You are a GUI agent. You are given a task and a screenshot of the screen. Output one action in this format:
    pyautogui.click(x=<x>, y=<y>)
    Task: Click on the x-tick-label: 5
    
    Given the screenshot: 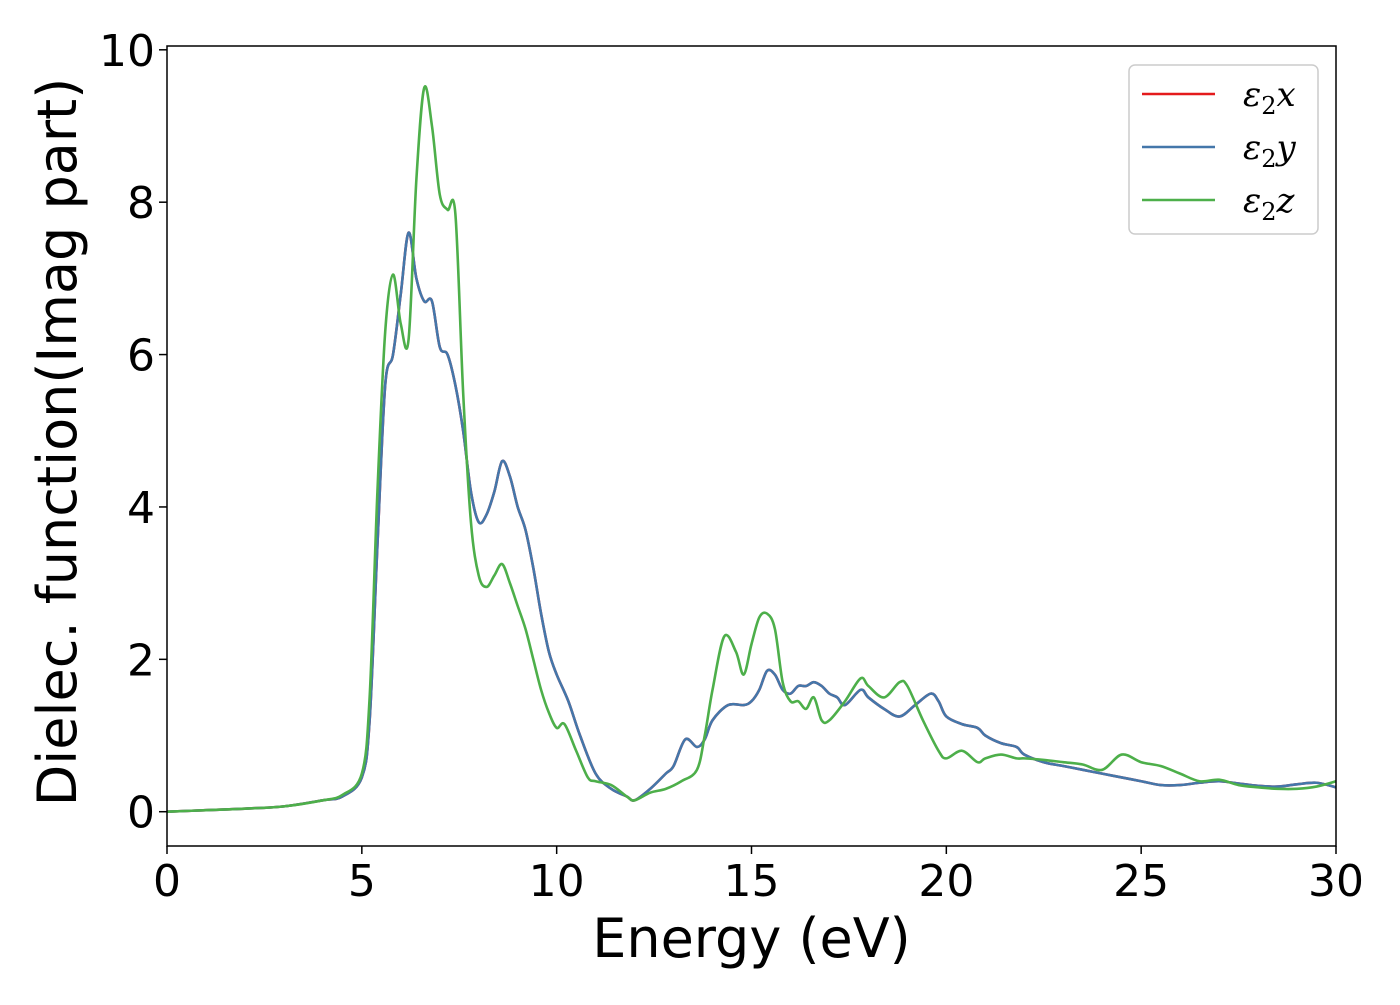 What is the action you would take?
    pyautogui.click(x=362, y=881)
    